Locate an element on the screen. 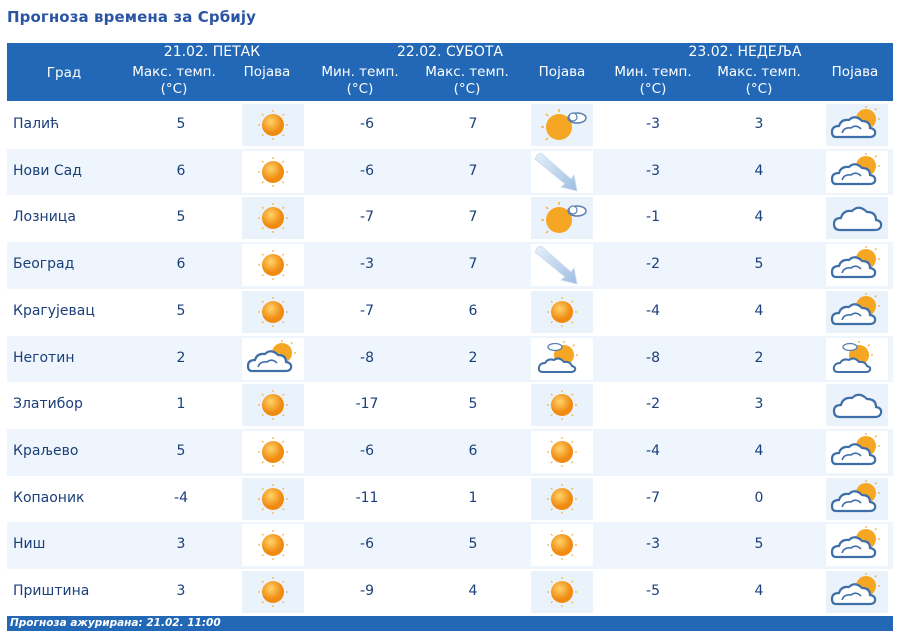  day1-max-temp: 3 is located at coordinates (181, 591).